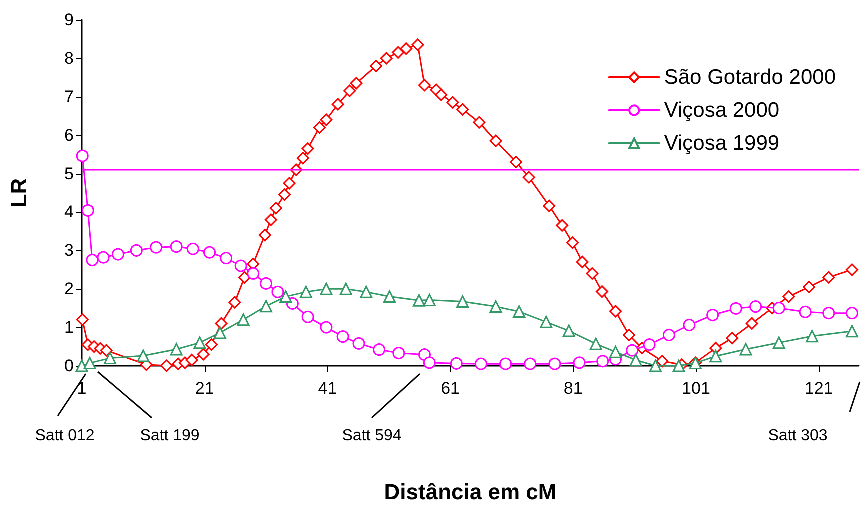 This screenshot has height=508, width=863. I want to click on x-tick-label: 61, so click(450, 388).